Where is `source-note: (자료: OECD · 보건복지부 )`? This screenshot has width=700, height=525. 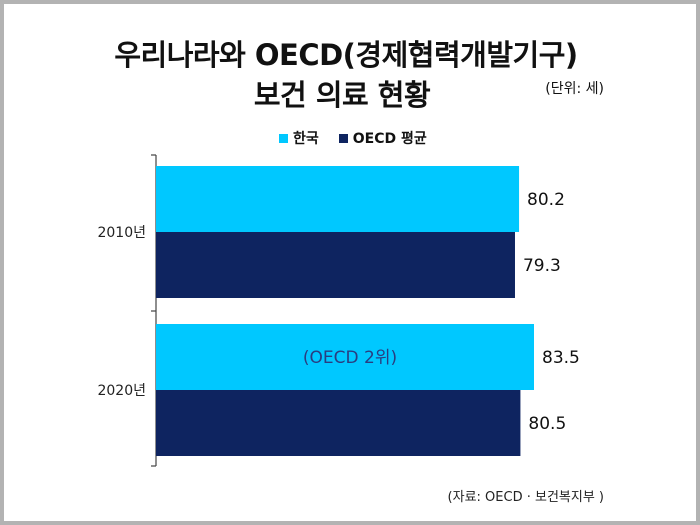
source-note: (자료: OECD · 보건복지부 ) is located at coordinates (525, 497).